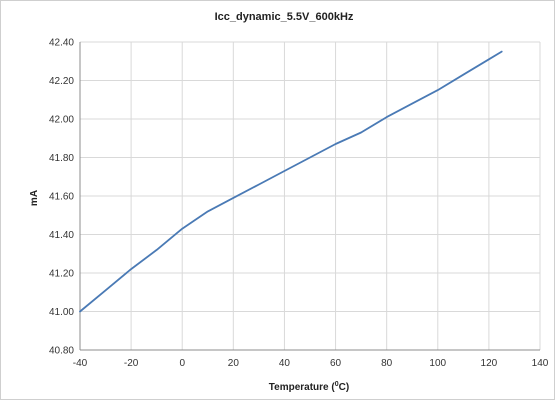 Image resolution: width=555 pixels, height=400 pixels. What do you see at coordinates (285, 363) in the screenshot?
I see `x-tick-label: 40` at bounding box center [285, 363].